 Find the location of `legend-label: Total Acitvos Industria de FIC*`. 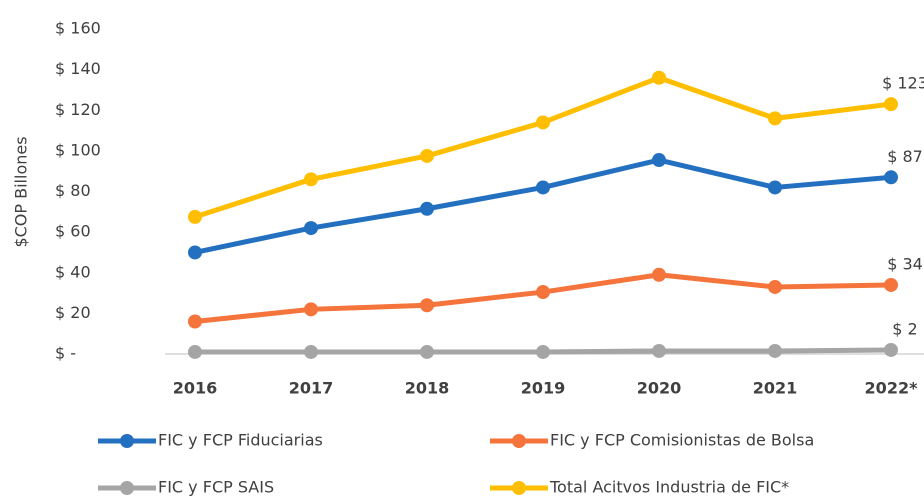

legend-label: Total Acitvos Industria de FIC* is located at coordinates (669, 487).